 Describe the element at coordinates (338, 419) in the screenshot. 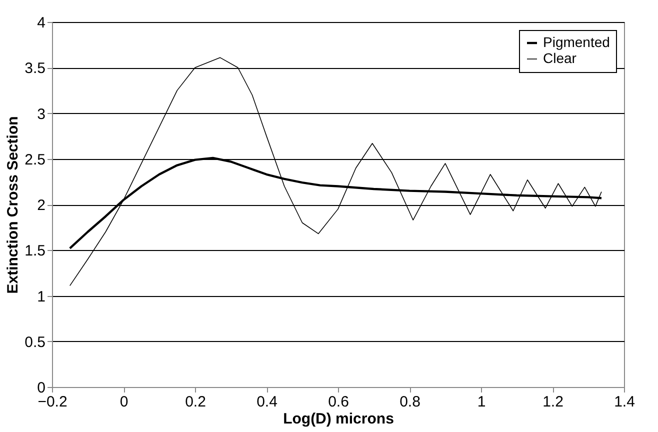

I see `x-axis-title: Log(D) microns` at that location.